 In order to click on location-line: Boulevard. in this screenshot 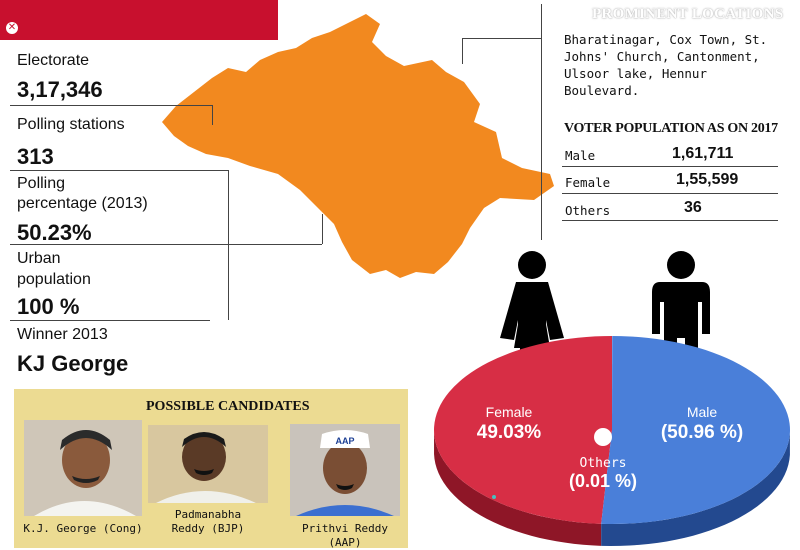, I will do `click(665, 90)`.